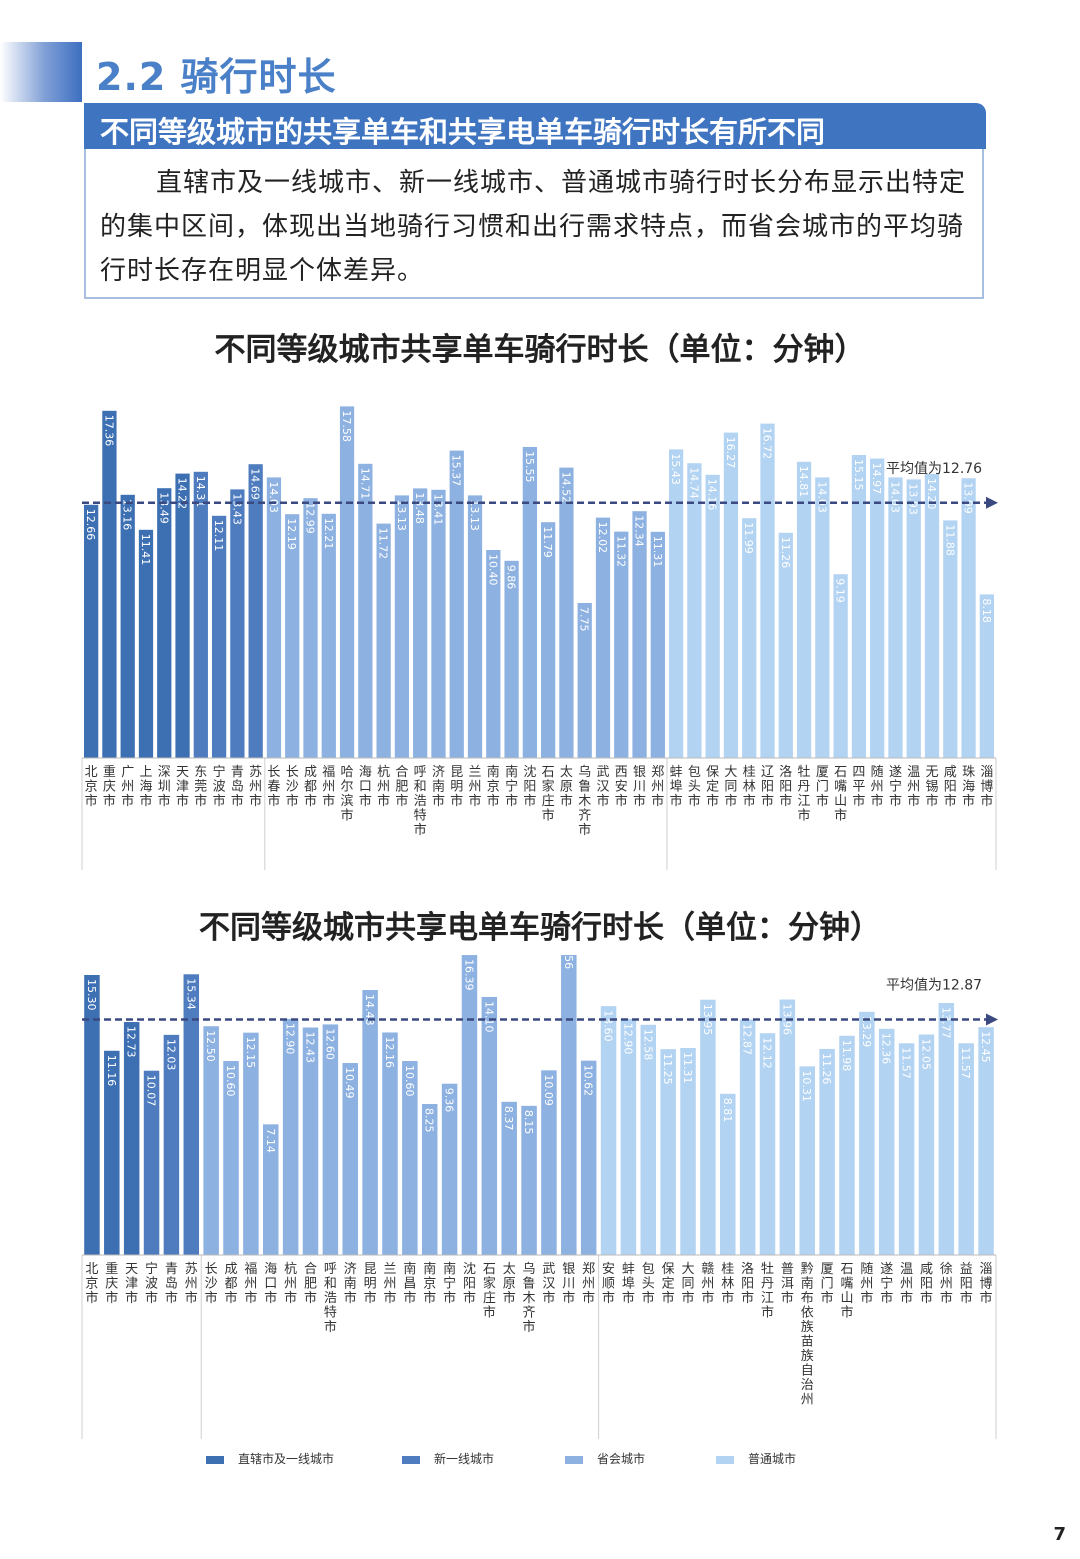 Image resolution: width=1080 pixels, height=1559 pixels. I want to click on chart2-data-label: 12.03, so click(170, 1055).